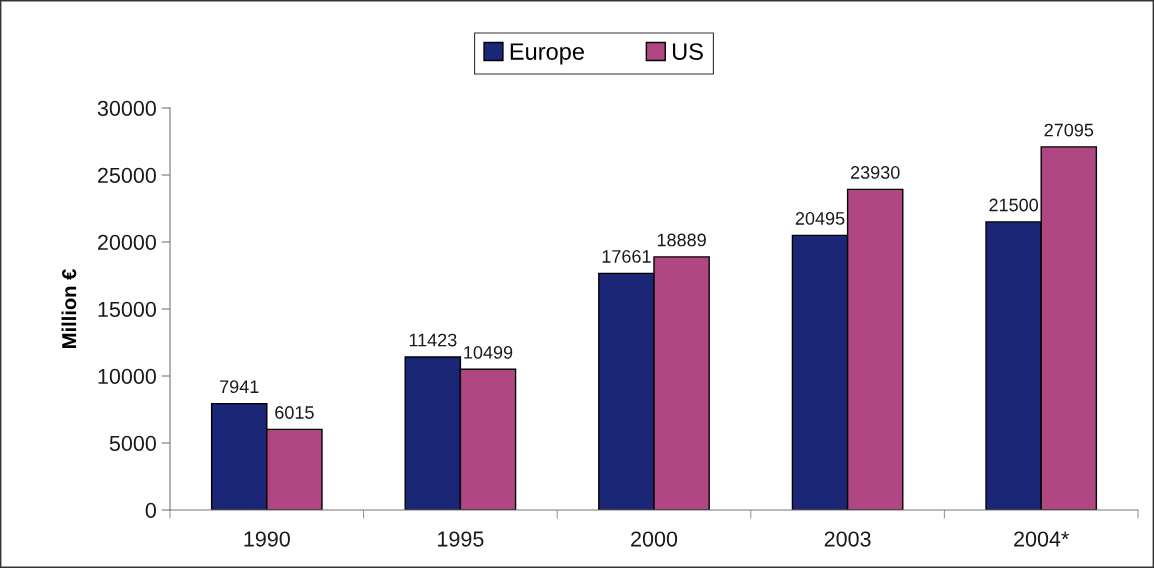 This screenshot has width=1154, height=568. What do you see at coordinates (239, 387) in the screenshot?
I see `data-label: 7941` at bounding box center [239, 387].